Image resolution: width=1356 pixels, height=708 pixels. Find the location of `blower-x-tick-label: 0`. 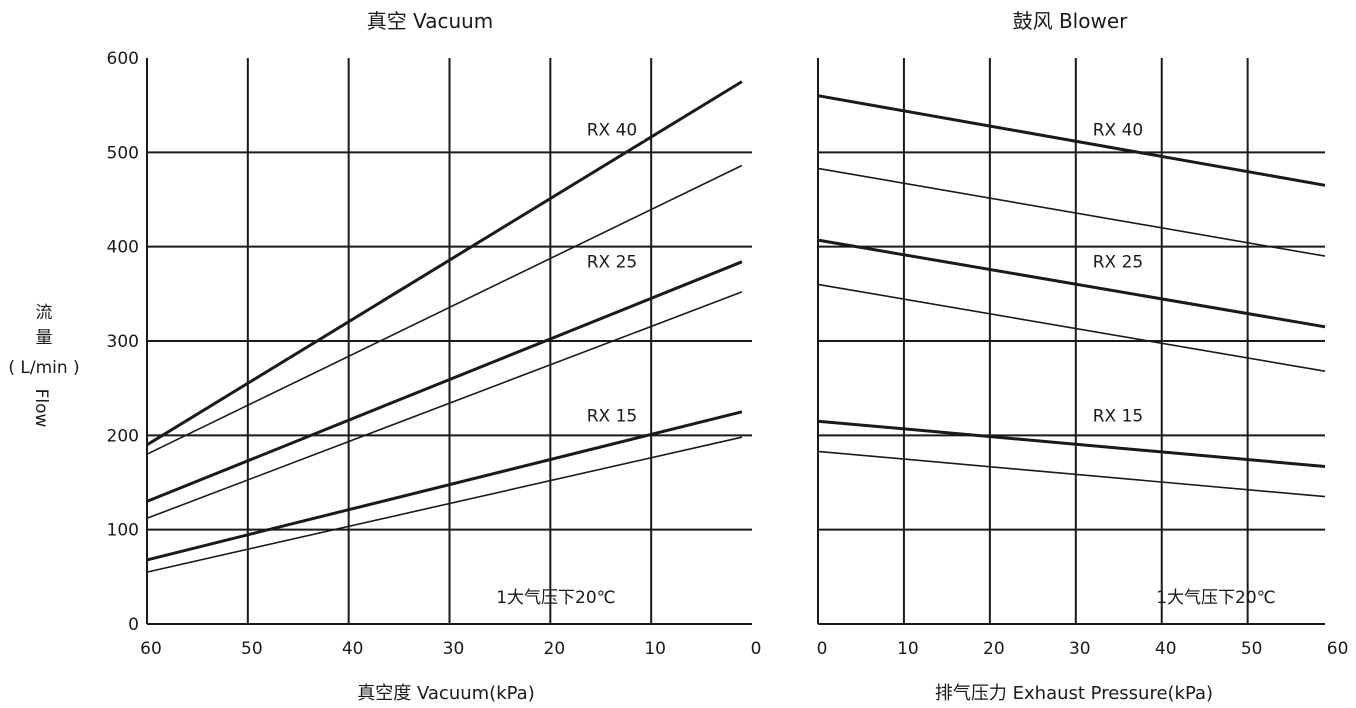

blower-x-tick-label: 0 is located at coordinates (822, 649).